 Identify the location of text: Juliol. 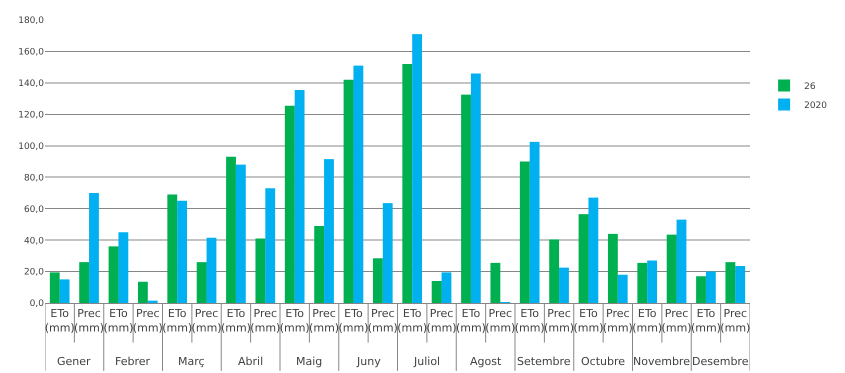
(426, 361).